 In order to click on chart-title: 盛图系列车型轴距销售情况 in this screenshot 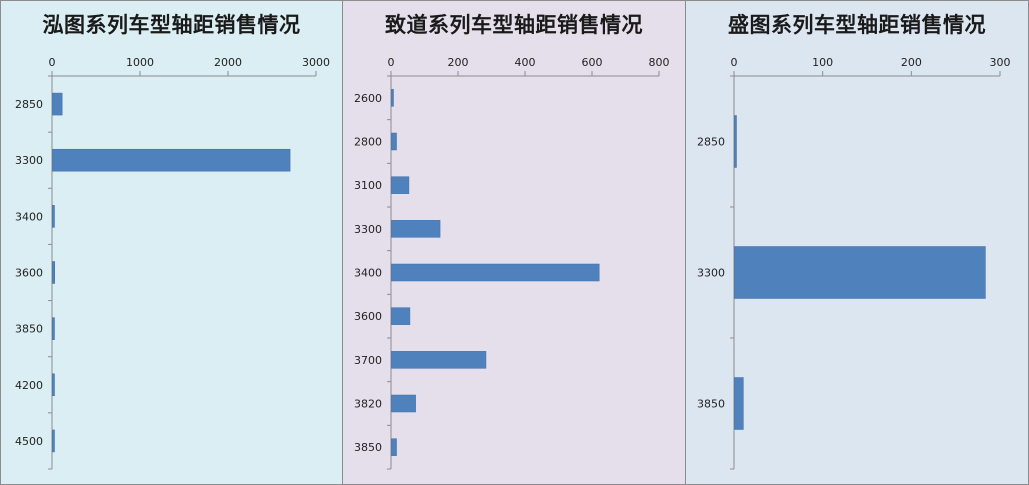, I will do `click(857, 25)`.